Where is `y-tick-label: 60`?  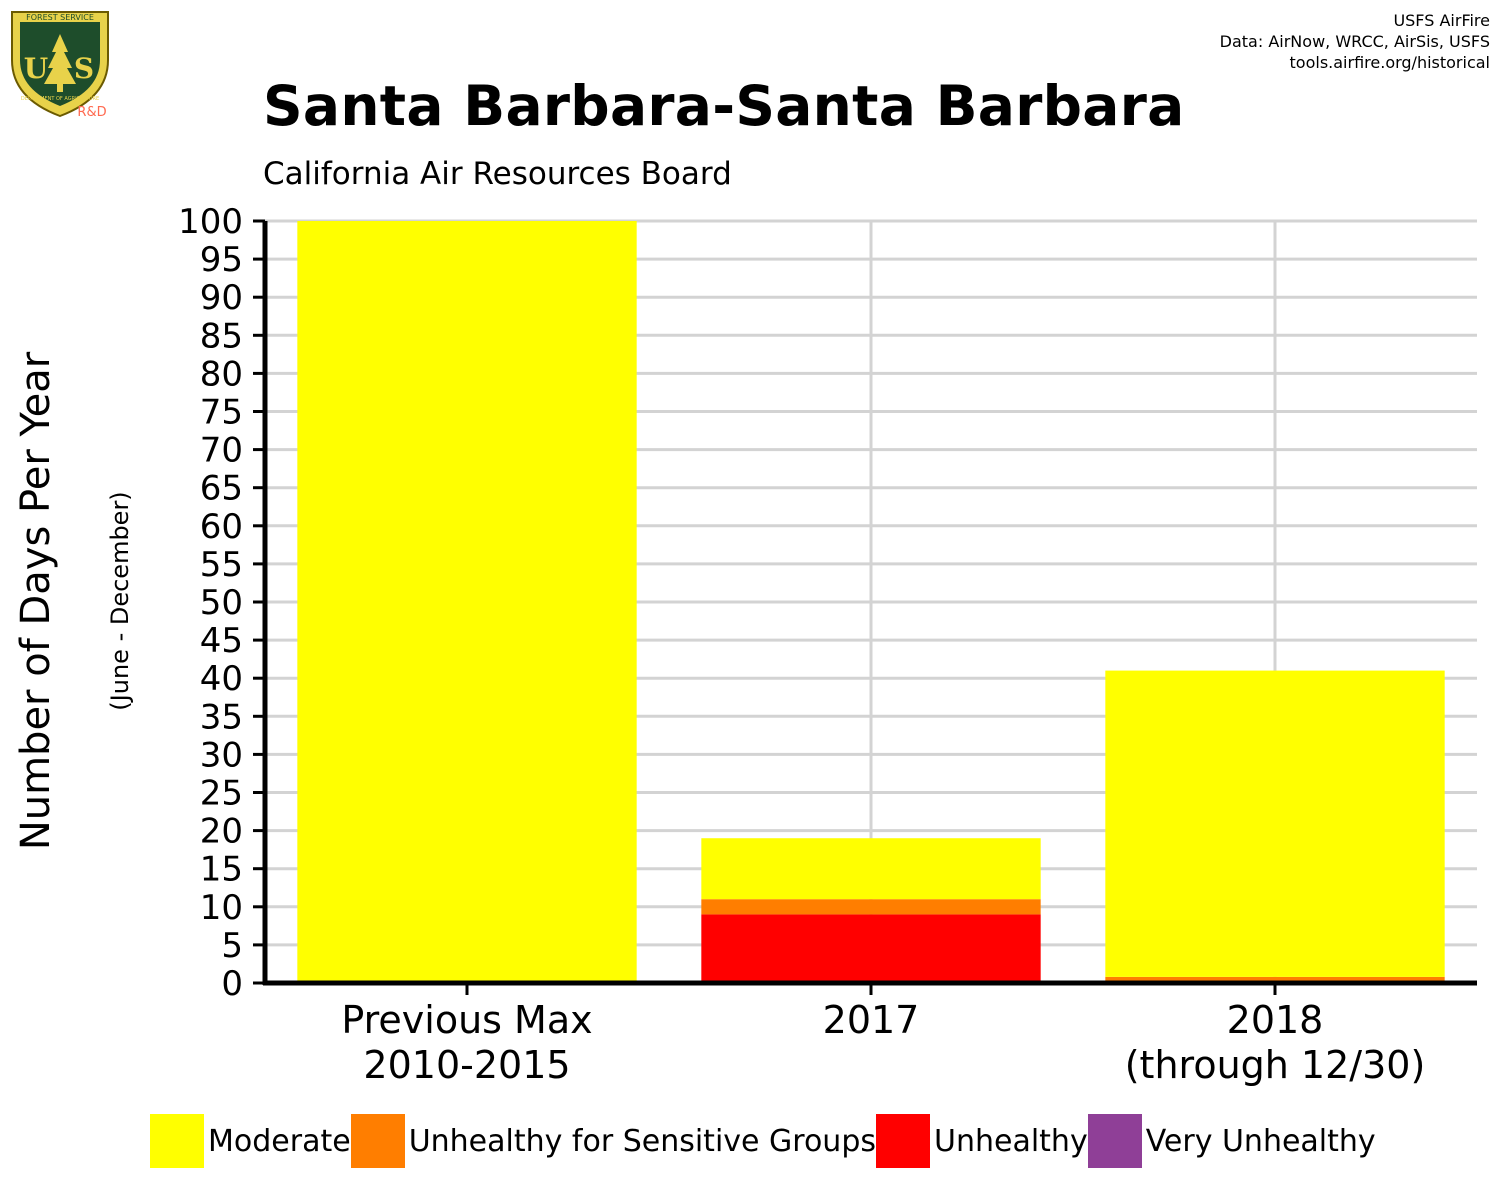
y-tick-label: 60 is located at coordinates (221, 527).